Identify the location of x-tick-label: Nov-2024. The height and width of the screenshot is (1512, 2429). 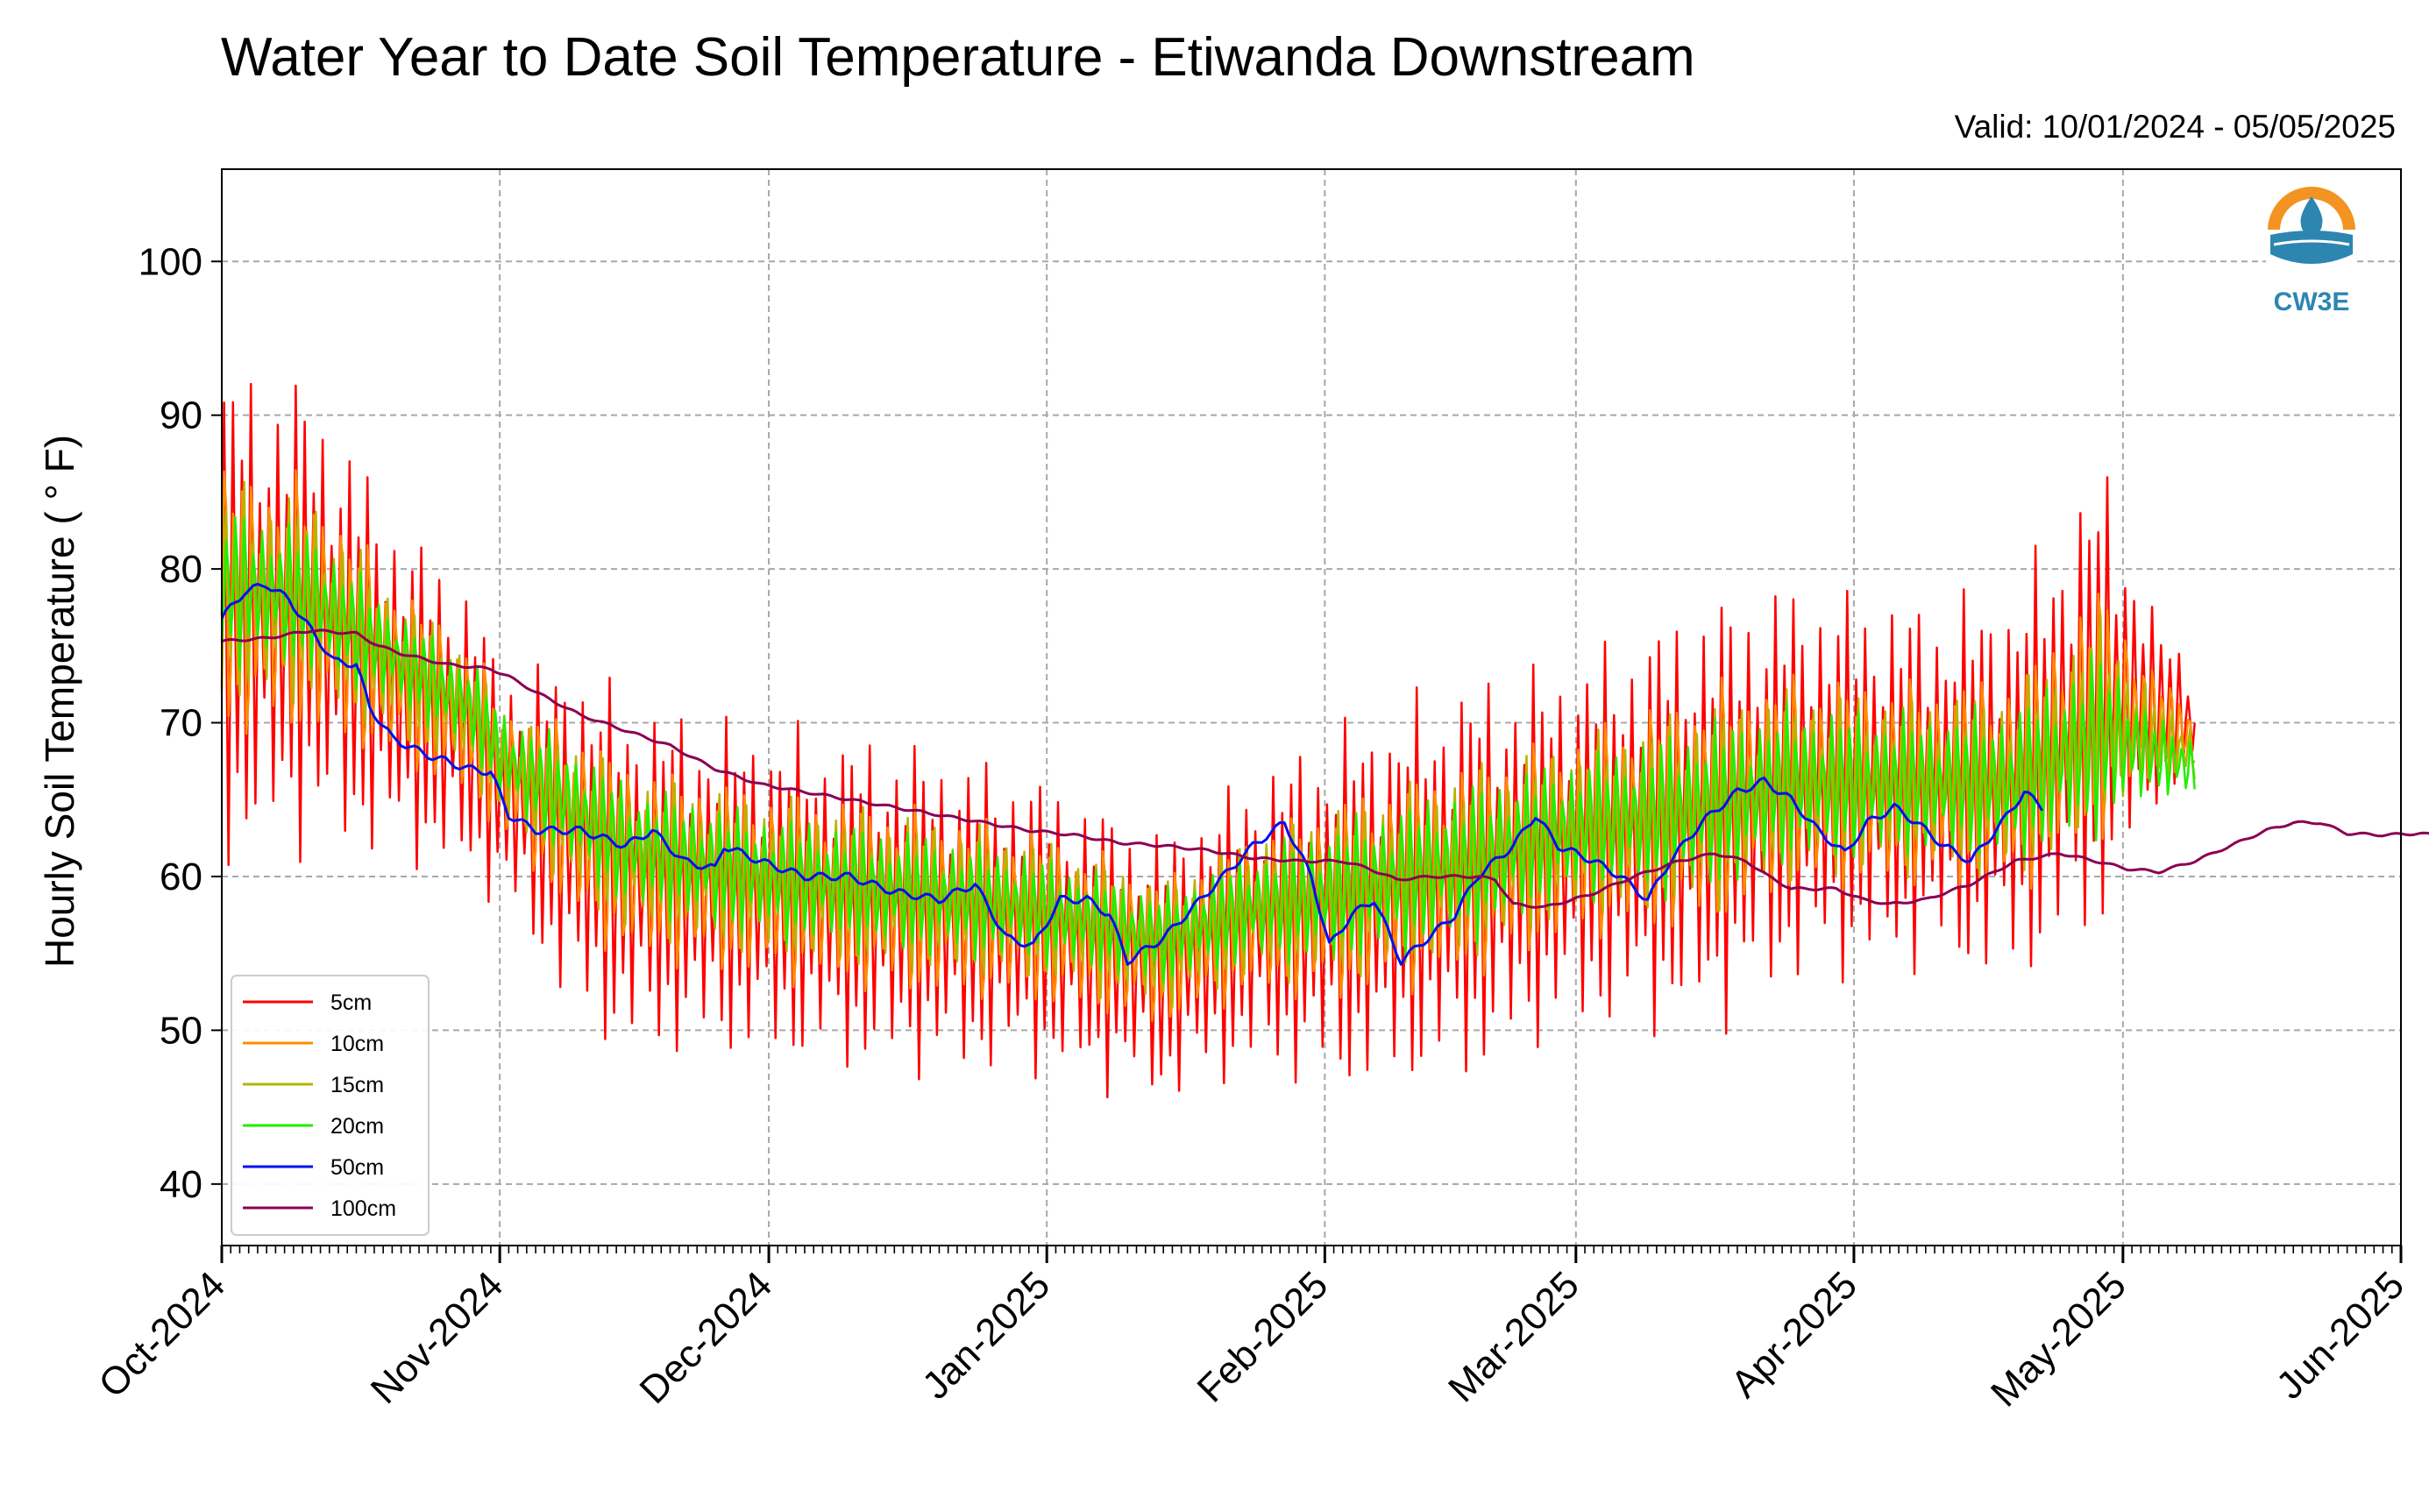
(438, 1337).